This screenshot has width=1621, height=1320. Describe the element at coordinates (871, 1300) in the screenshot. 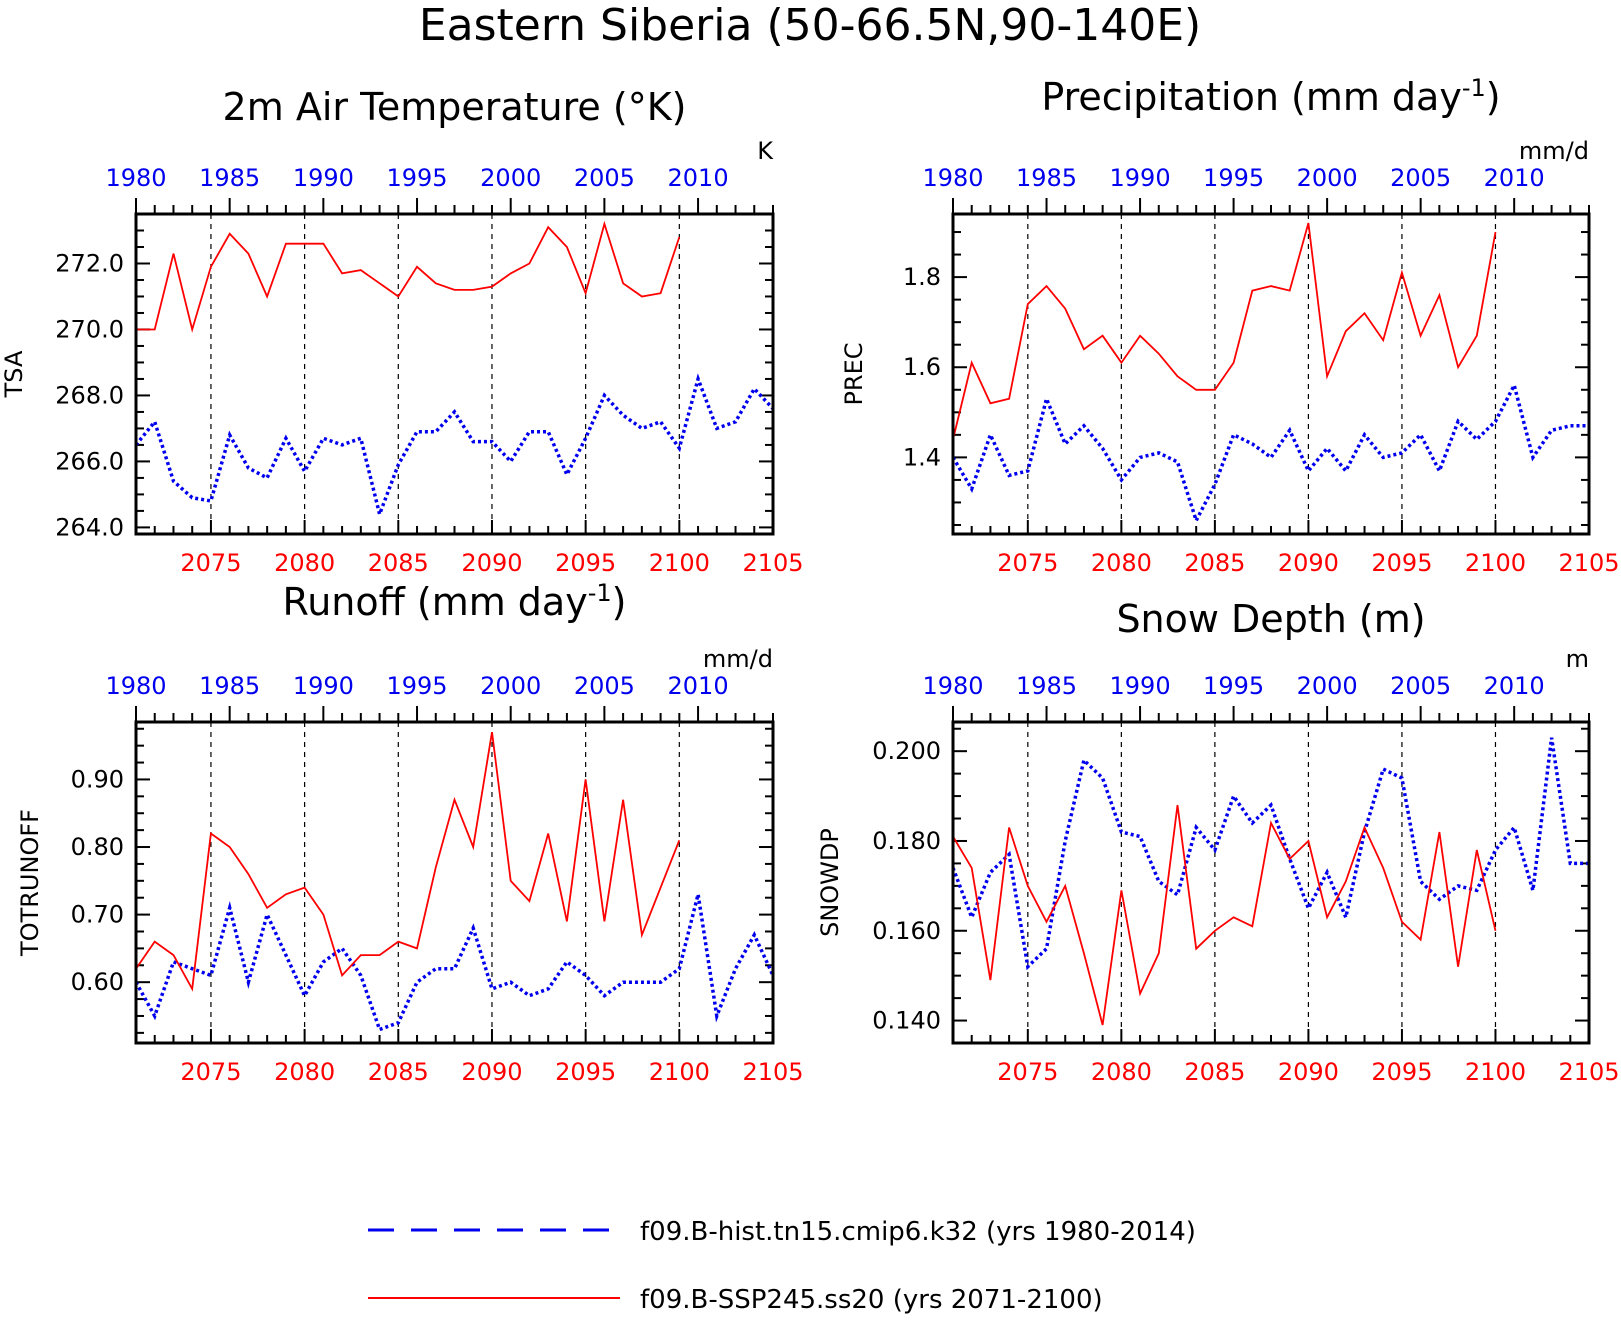

I see `legend-future-label: f09.B-SSP245.ss20 (yrs 2071-2100)` at that location.